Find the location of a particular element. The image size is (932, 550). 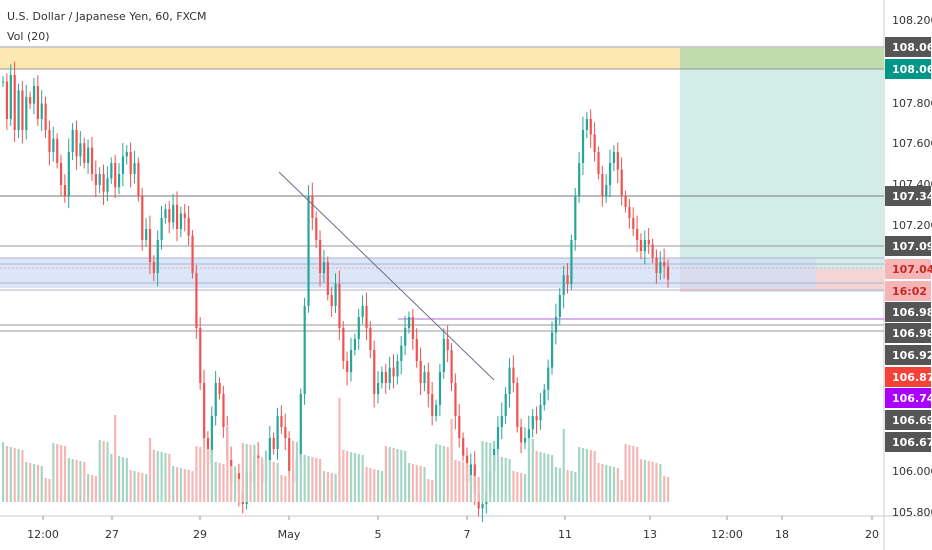

zone-overlap is located at coordinates (782, 58).